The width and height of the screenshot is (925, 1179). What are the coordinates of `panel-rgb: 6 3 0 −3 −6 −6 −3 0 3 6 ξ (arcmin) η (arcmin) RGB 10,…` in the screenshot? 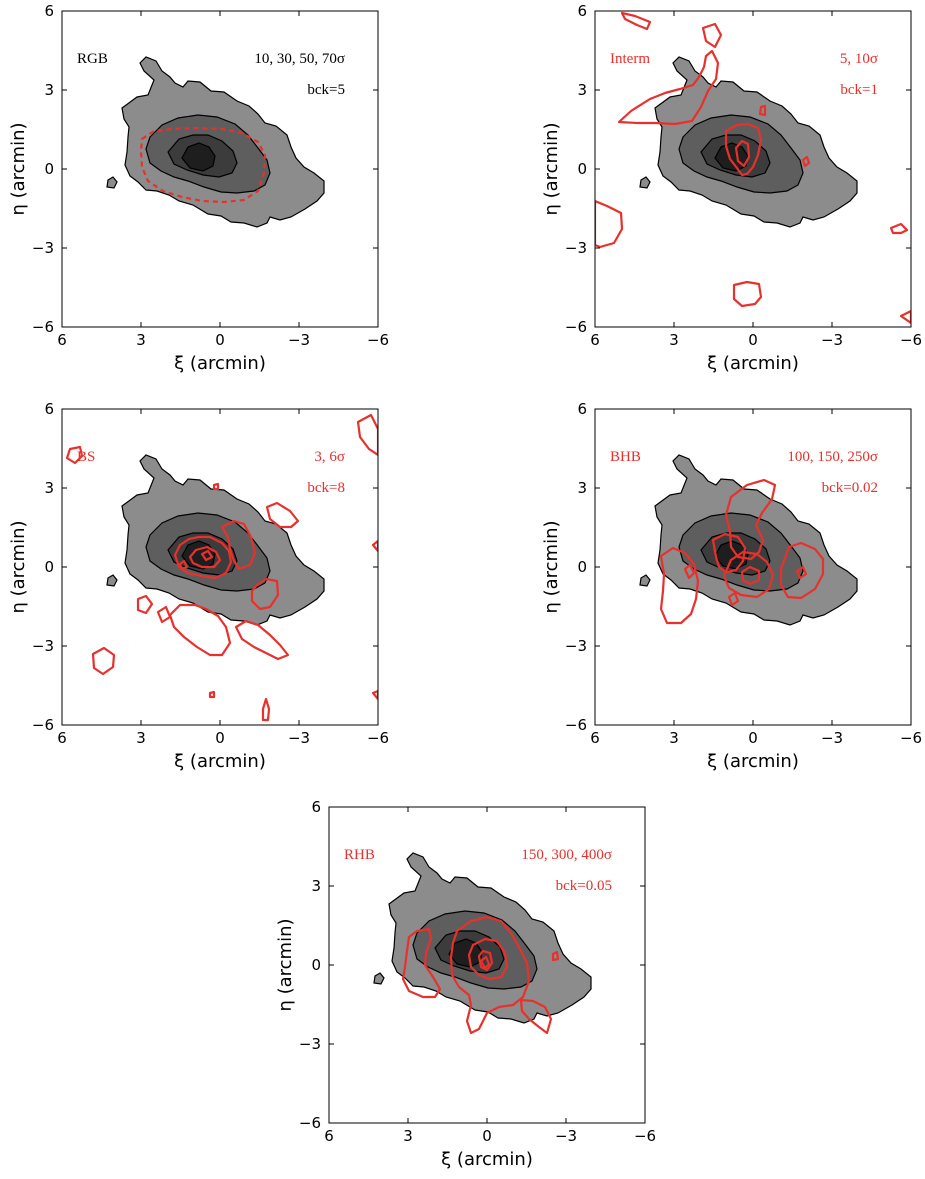 It's located at (198, 188).